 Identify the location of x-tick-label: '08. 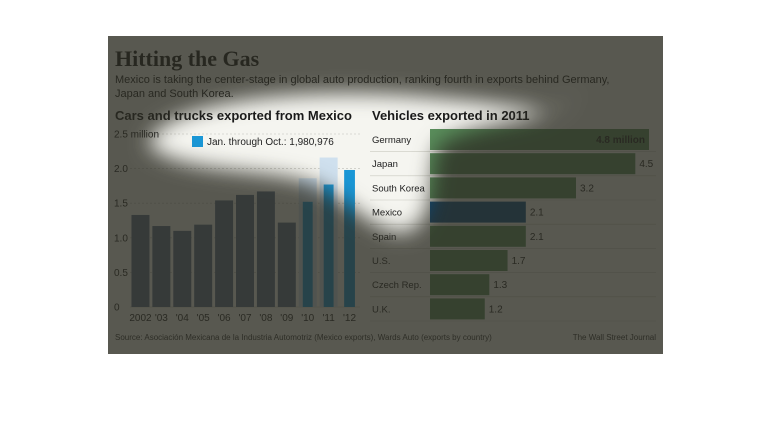
(265, 318).